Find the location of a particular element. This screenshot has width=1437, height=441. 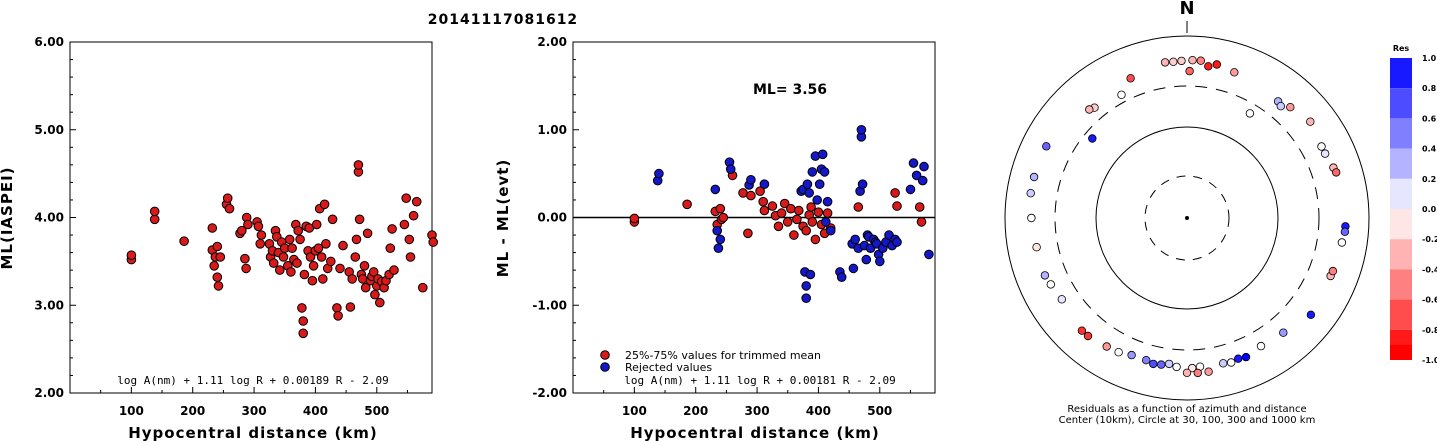

circle-100km is located at coordinates (1187, 218).